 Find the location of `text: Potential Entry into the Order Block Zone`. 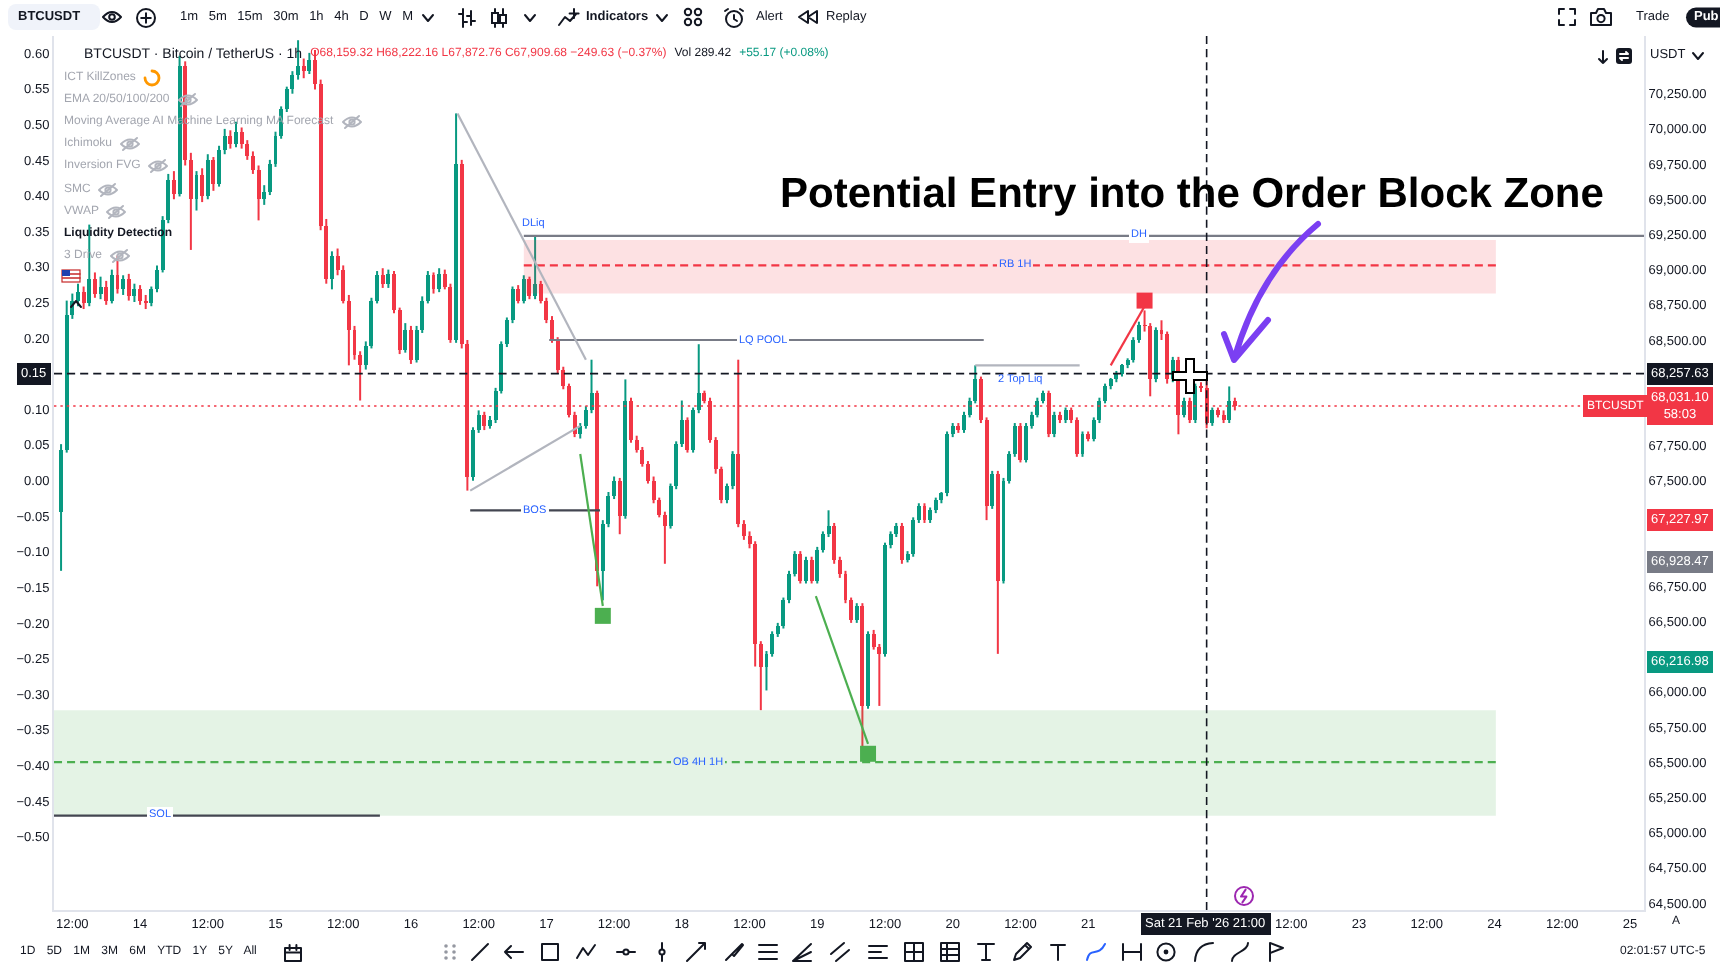

text: Potential Entry into the Order Block Zone is located at coordinates (1192, 193).